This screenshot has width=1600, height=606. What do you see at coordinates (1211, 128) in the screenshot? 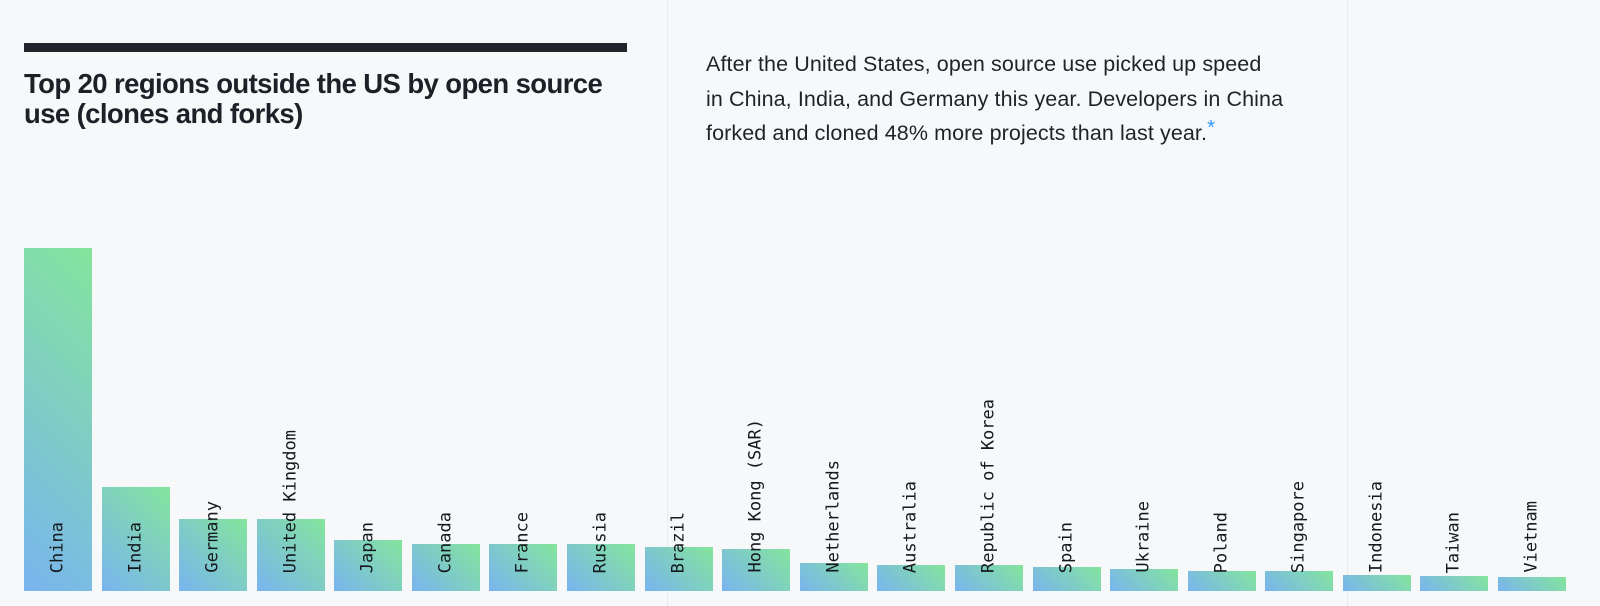
I see `footnote-asterisk-link: *` at bounding box center [1211, 128].